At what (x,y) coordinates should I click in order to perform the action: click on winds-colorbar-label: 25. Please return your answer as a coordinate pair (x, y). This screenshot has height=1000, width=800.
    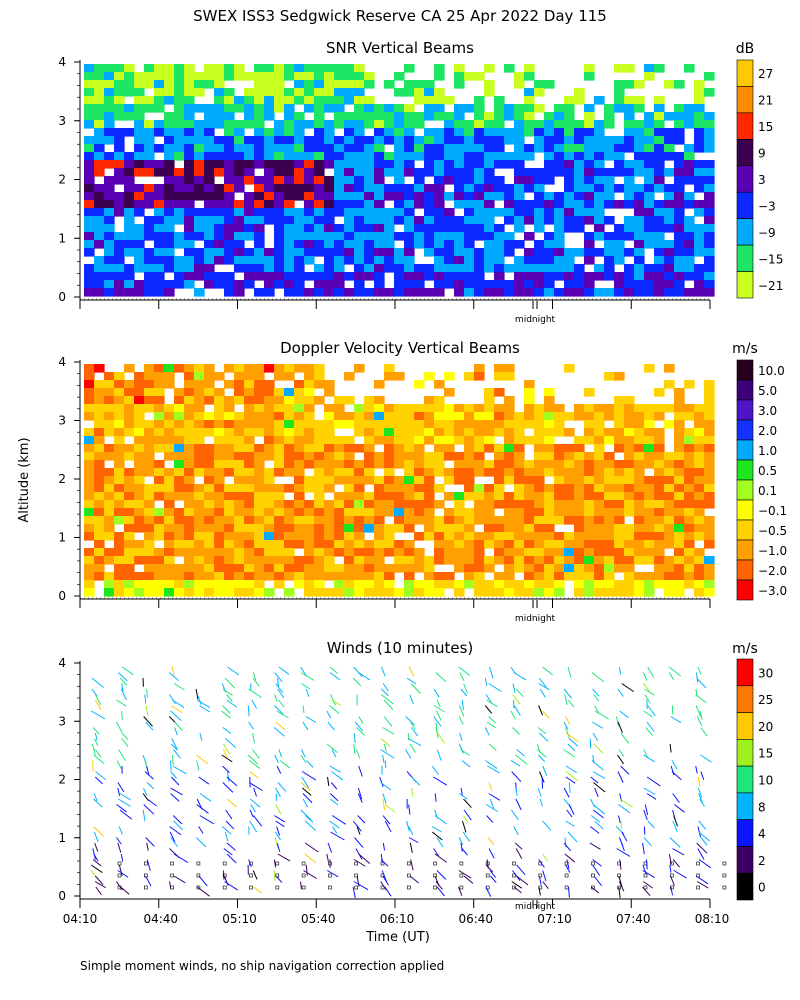
    Looking at the image, I should click on (765, 700).